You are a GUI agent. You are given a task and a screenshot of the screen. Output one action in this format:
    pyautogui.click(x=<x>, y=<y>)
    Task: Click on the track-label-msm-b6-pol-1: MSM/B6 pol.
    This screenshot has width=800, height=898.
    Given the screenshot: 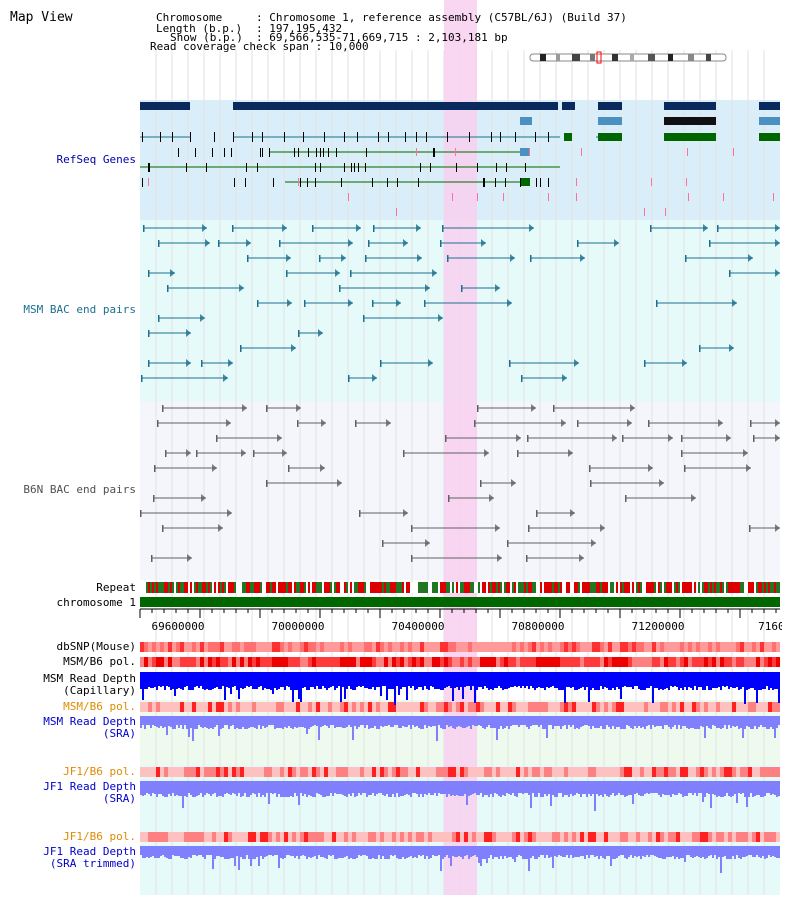 What is the action you would take?
    pyautogui.click(x=99, y=661)
    